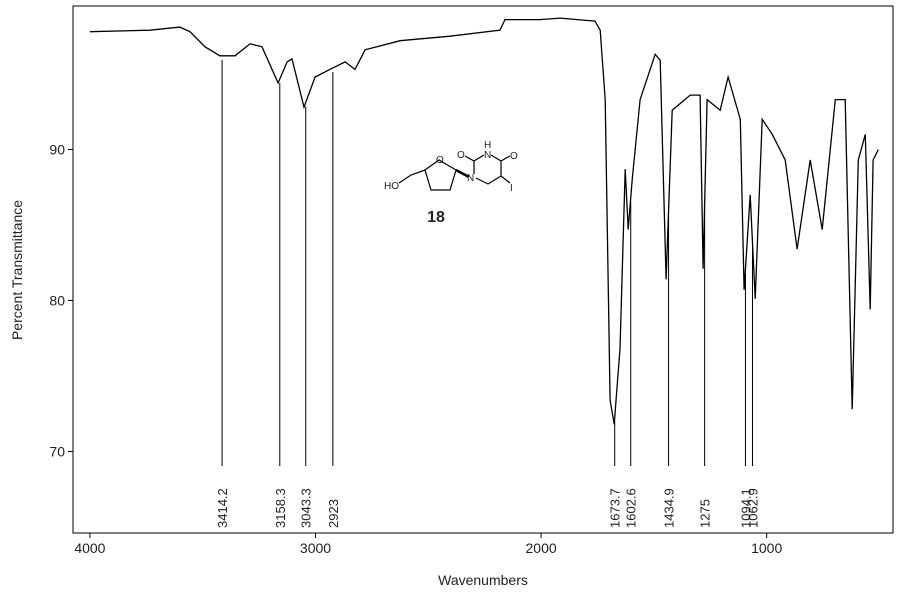 Image resolution: width=900 pixels, height=603 pixels. I want to click on x-tick-label: 2000, so click(541, 548).